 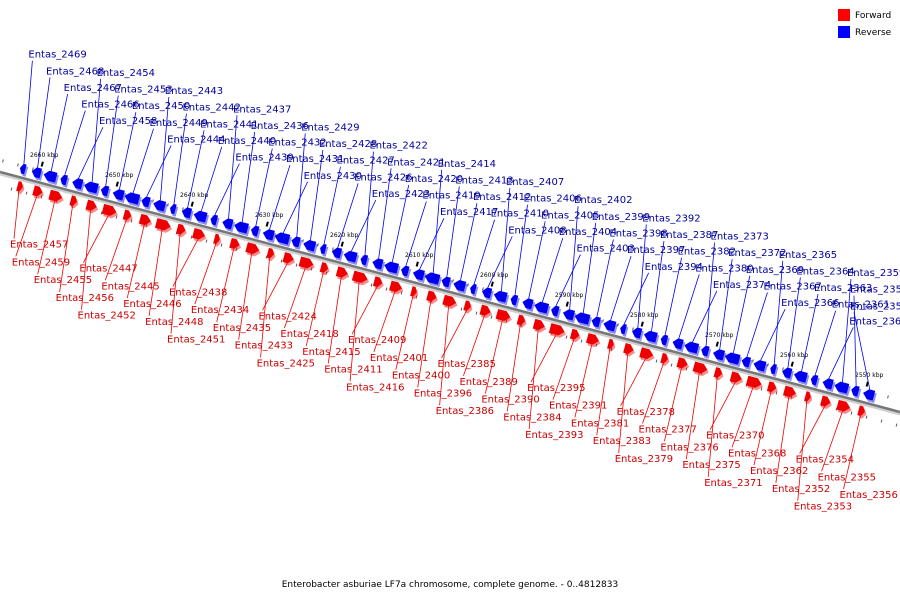 What do you see at coordinates (297, 143) in the screenshot?
I see `reverse-gene-label: Entas_2432` at bounding box center [297, 143].